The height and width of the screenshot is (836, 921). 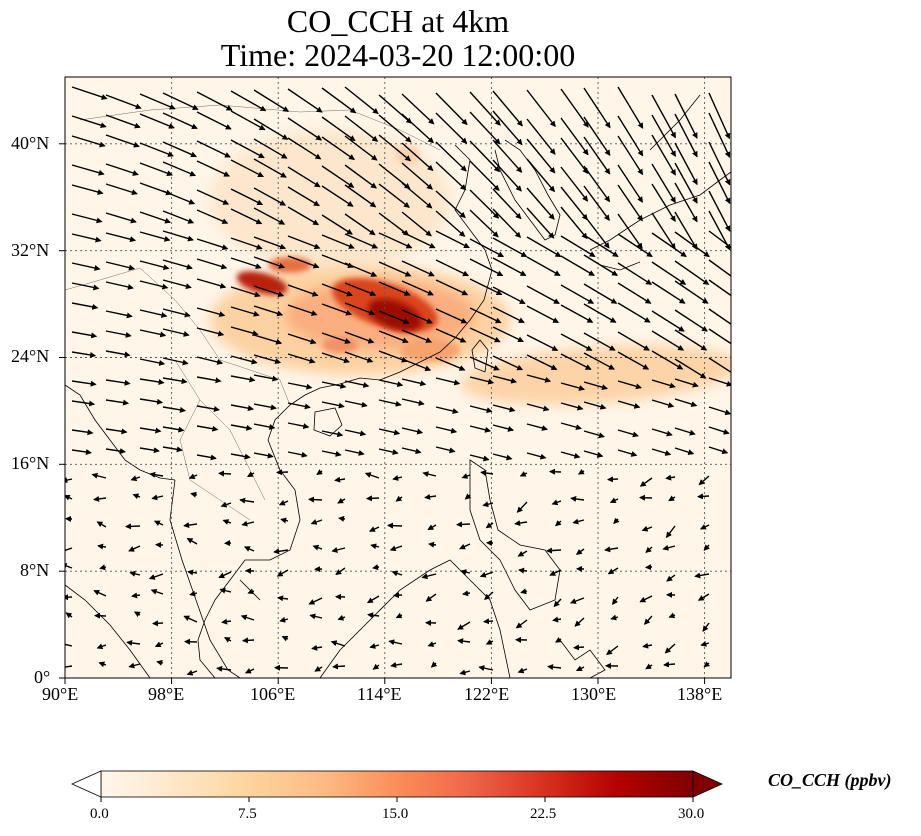 I want to click on colorbar-title: CO_CCH (ppbv), so click(x=830, y=780).